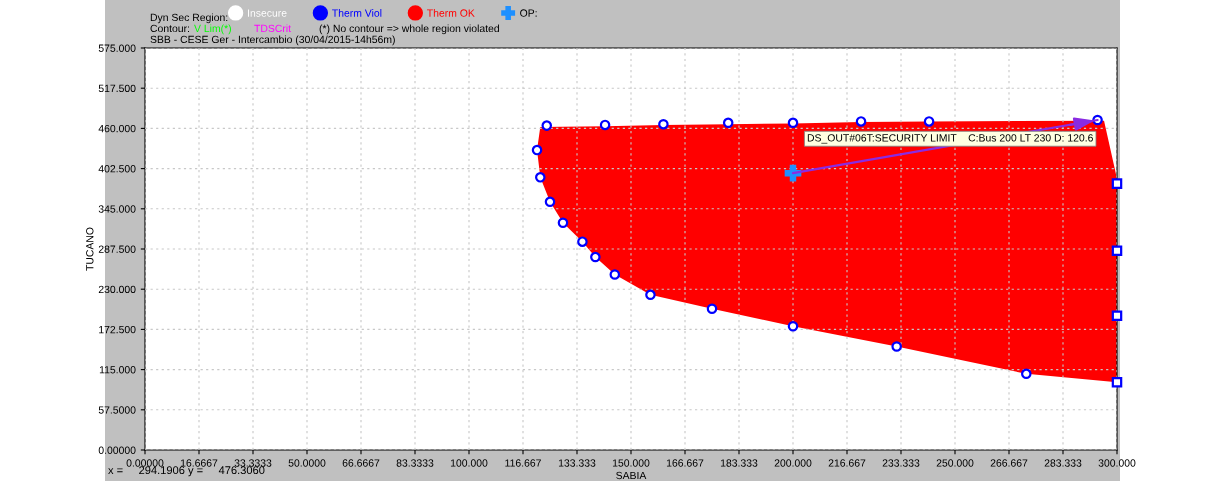 Image resolution: width=1218 pixels, height=481 pixels. I want to click on y-tick-label: 575.000, so click(117, 48).